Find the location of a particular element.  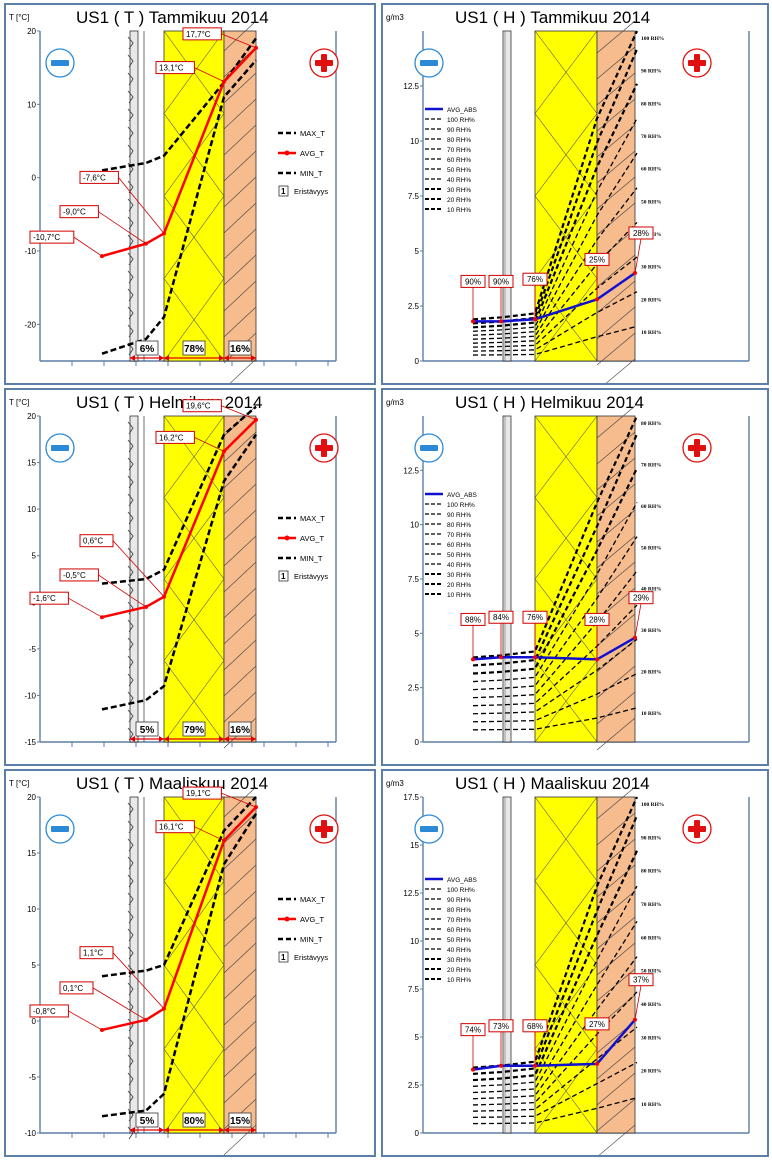

legend-label: 30 RH% is located at coordinates (459, 575).